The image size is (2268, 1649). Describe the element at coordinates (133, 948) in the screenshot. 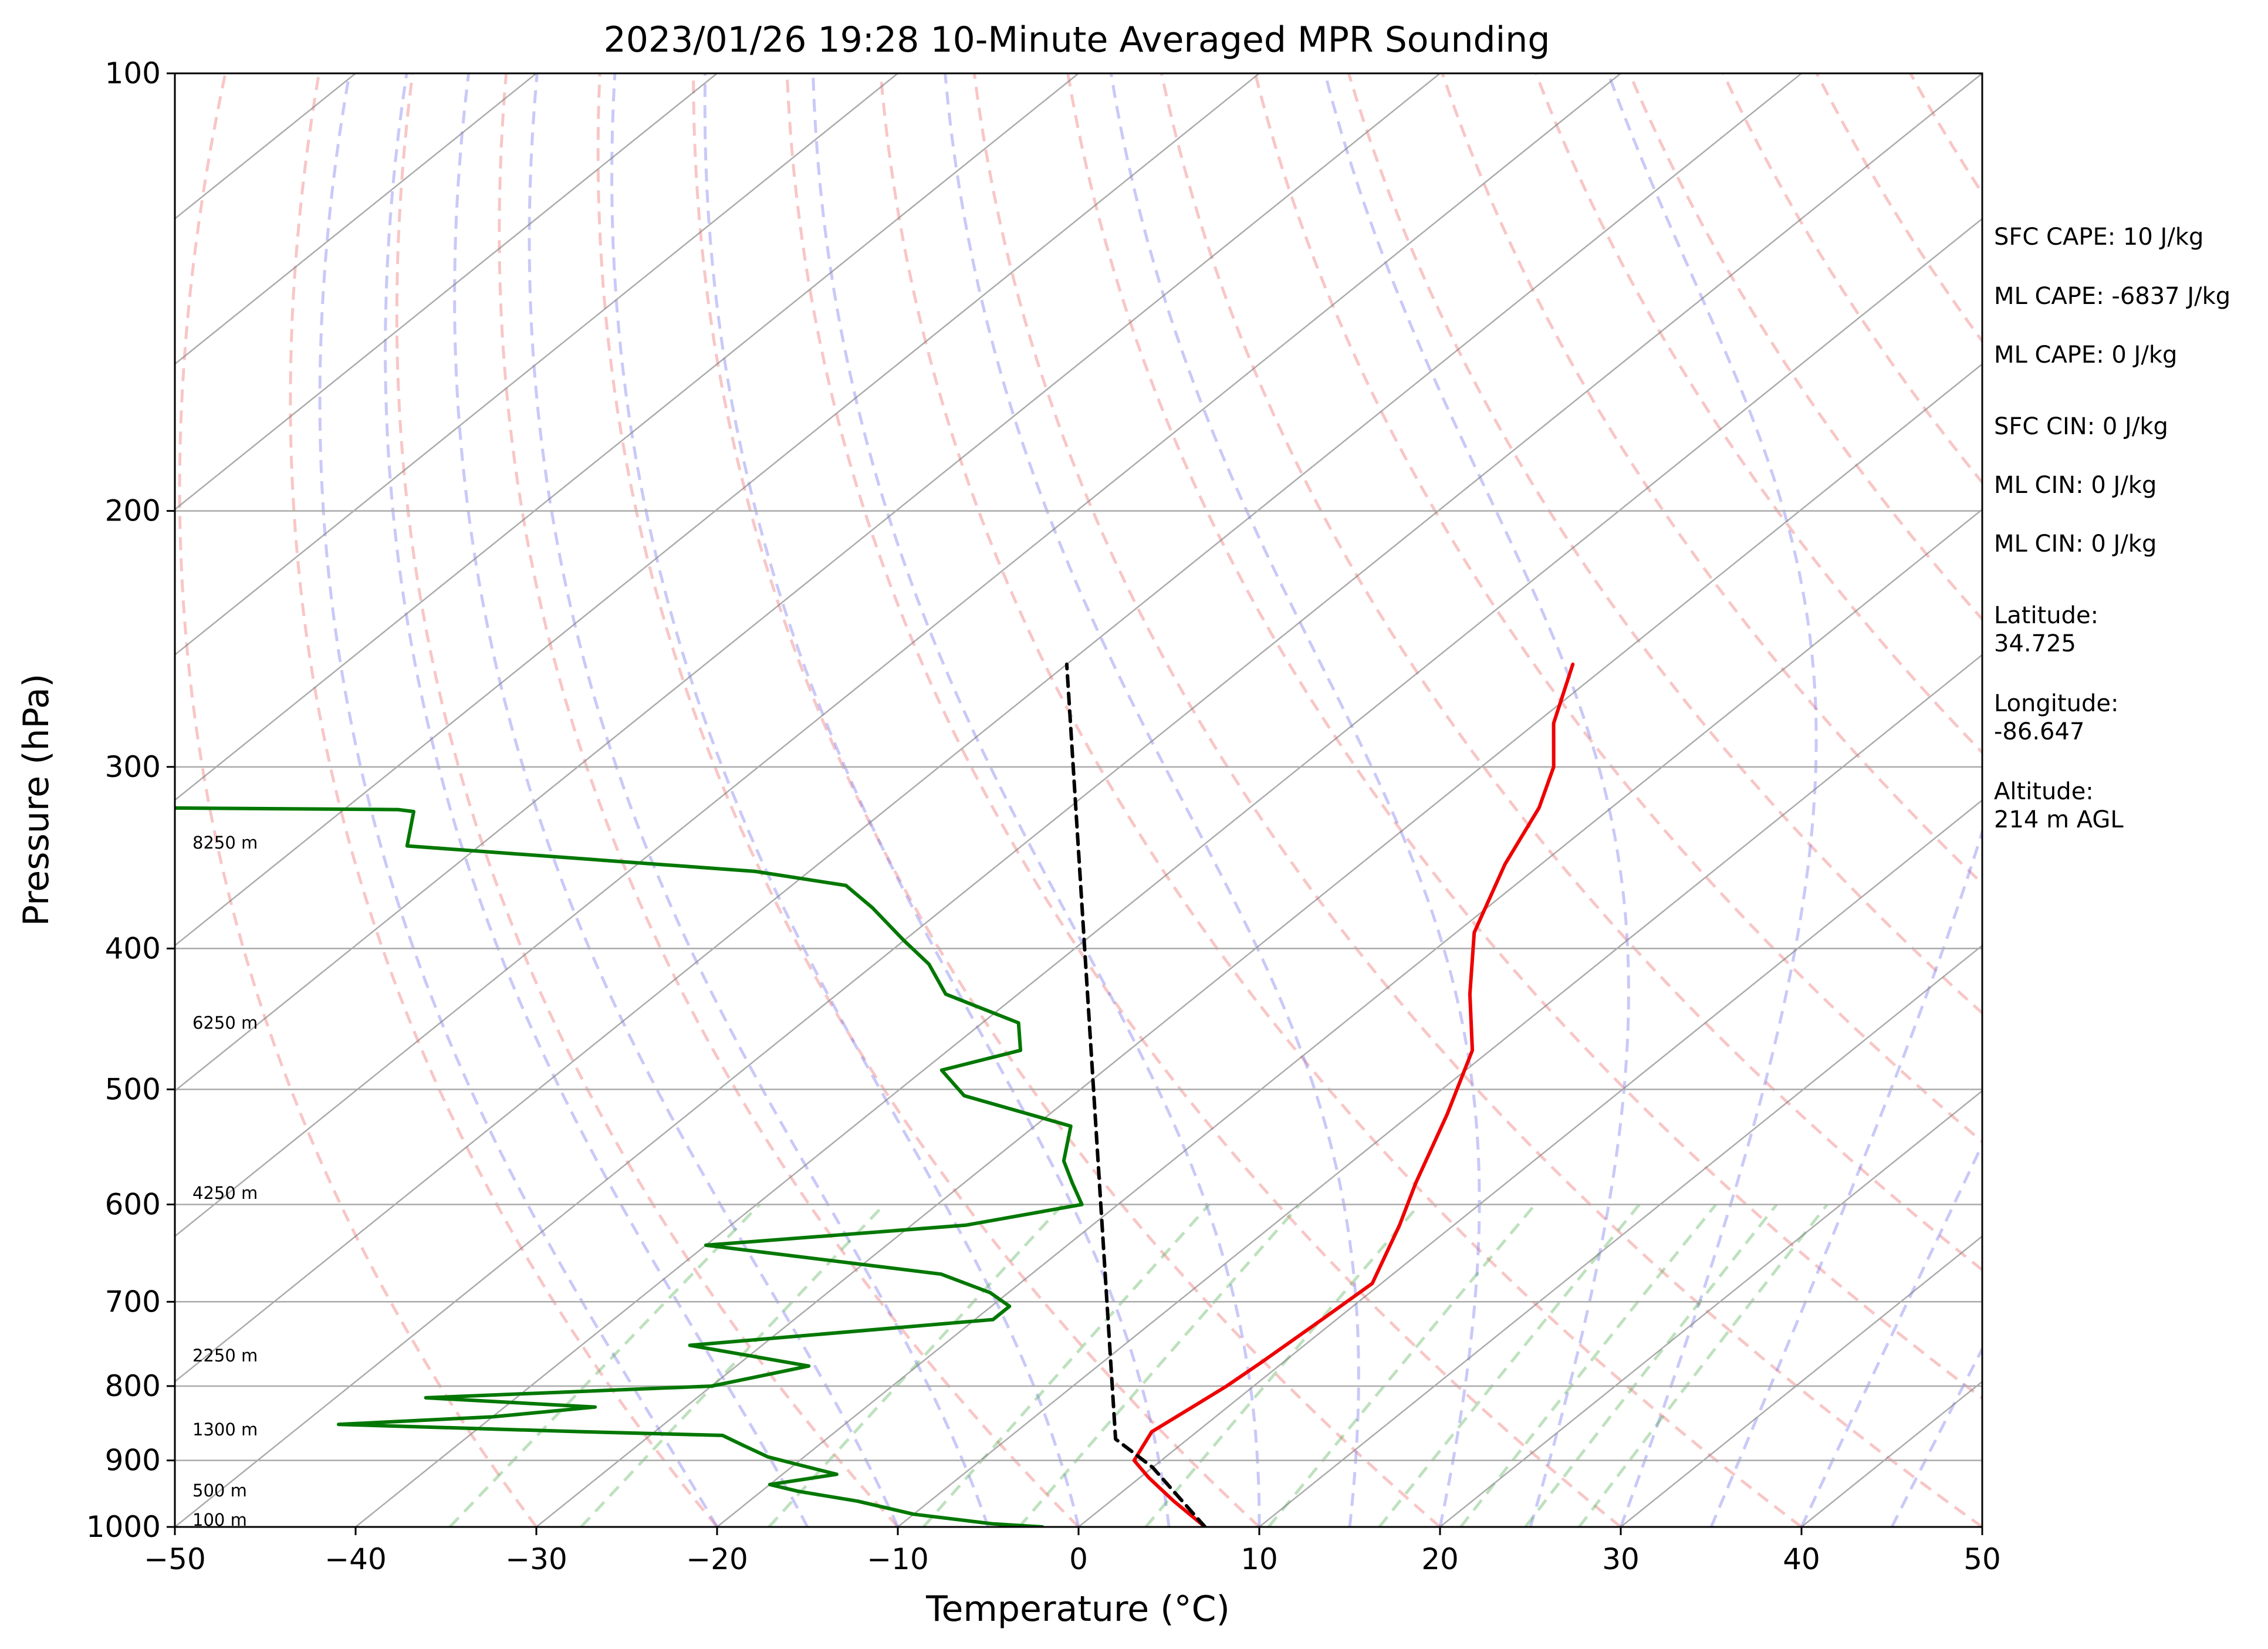

I see `y-tick-label: 400` at that location.